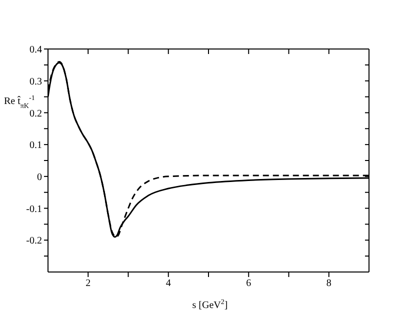  What do you see at coordinates (36, 114) in the screenshot?
I see `y-tick-label: 0.2` at bounding box center [36, 114].